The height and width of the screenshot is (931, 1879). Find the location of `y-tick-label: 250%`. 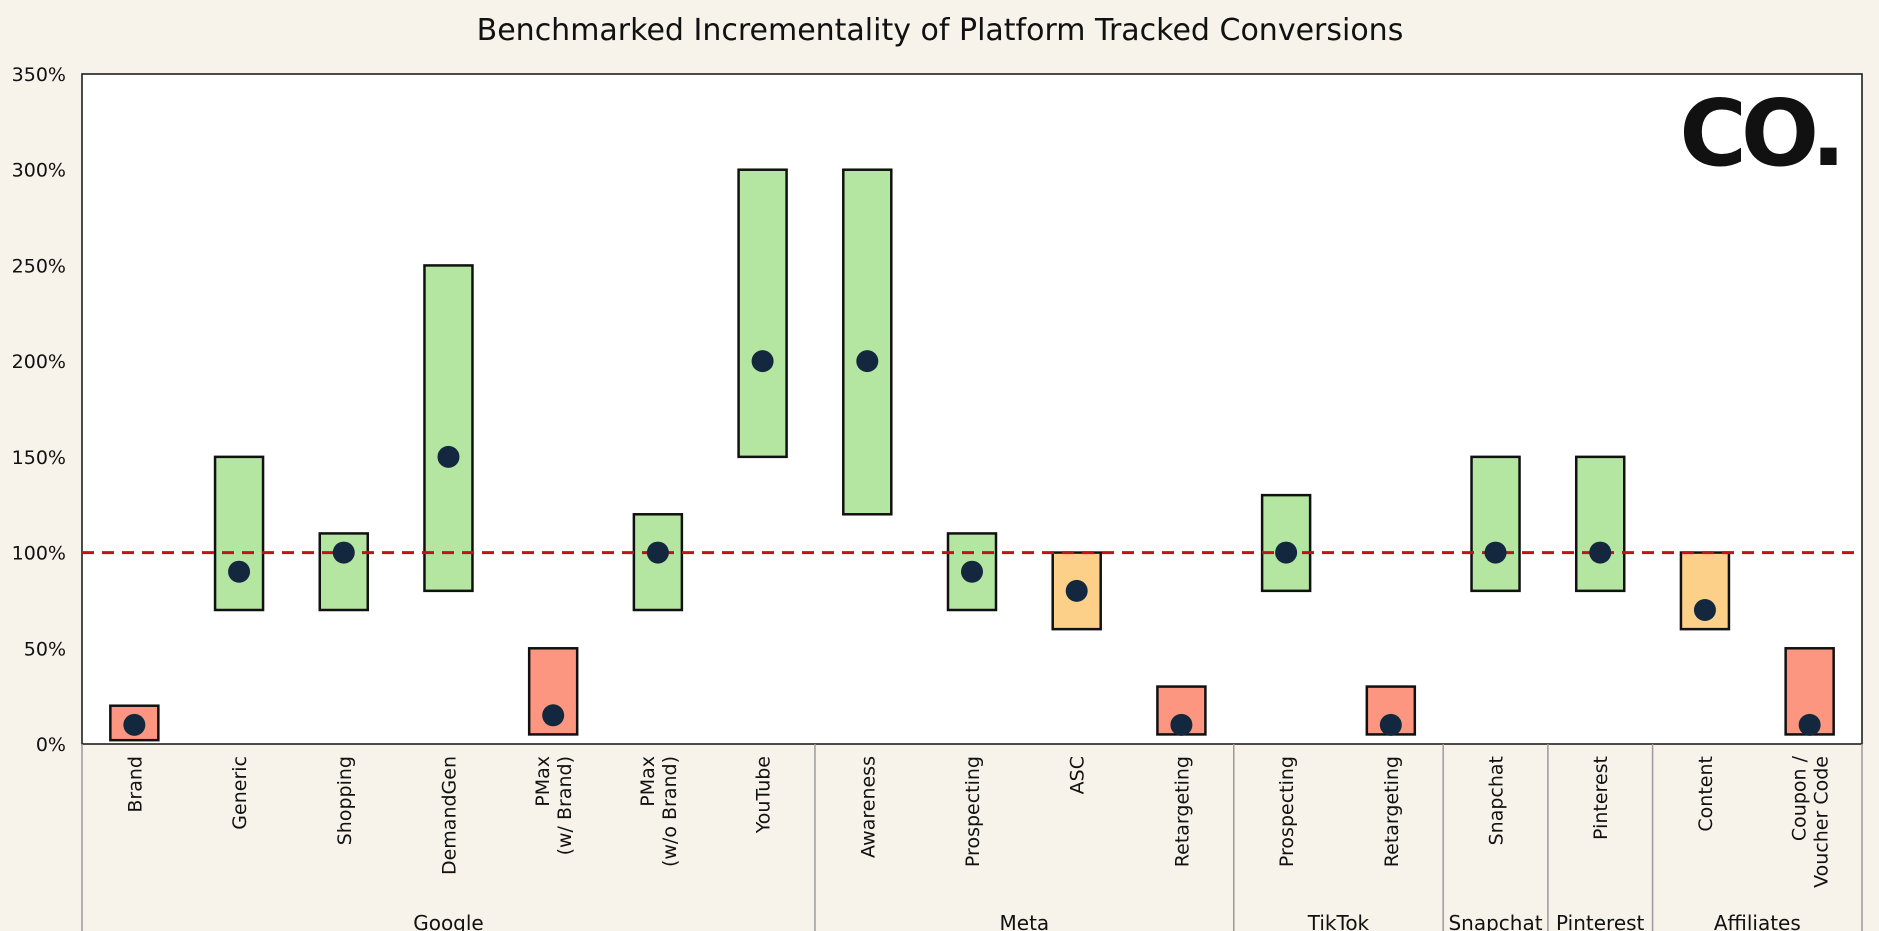

y-tick-label: 250% is located at coordinates (39, 266).